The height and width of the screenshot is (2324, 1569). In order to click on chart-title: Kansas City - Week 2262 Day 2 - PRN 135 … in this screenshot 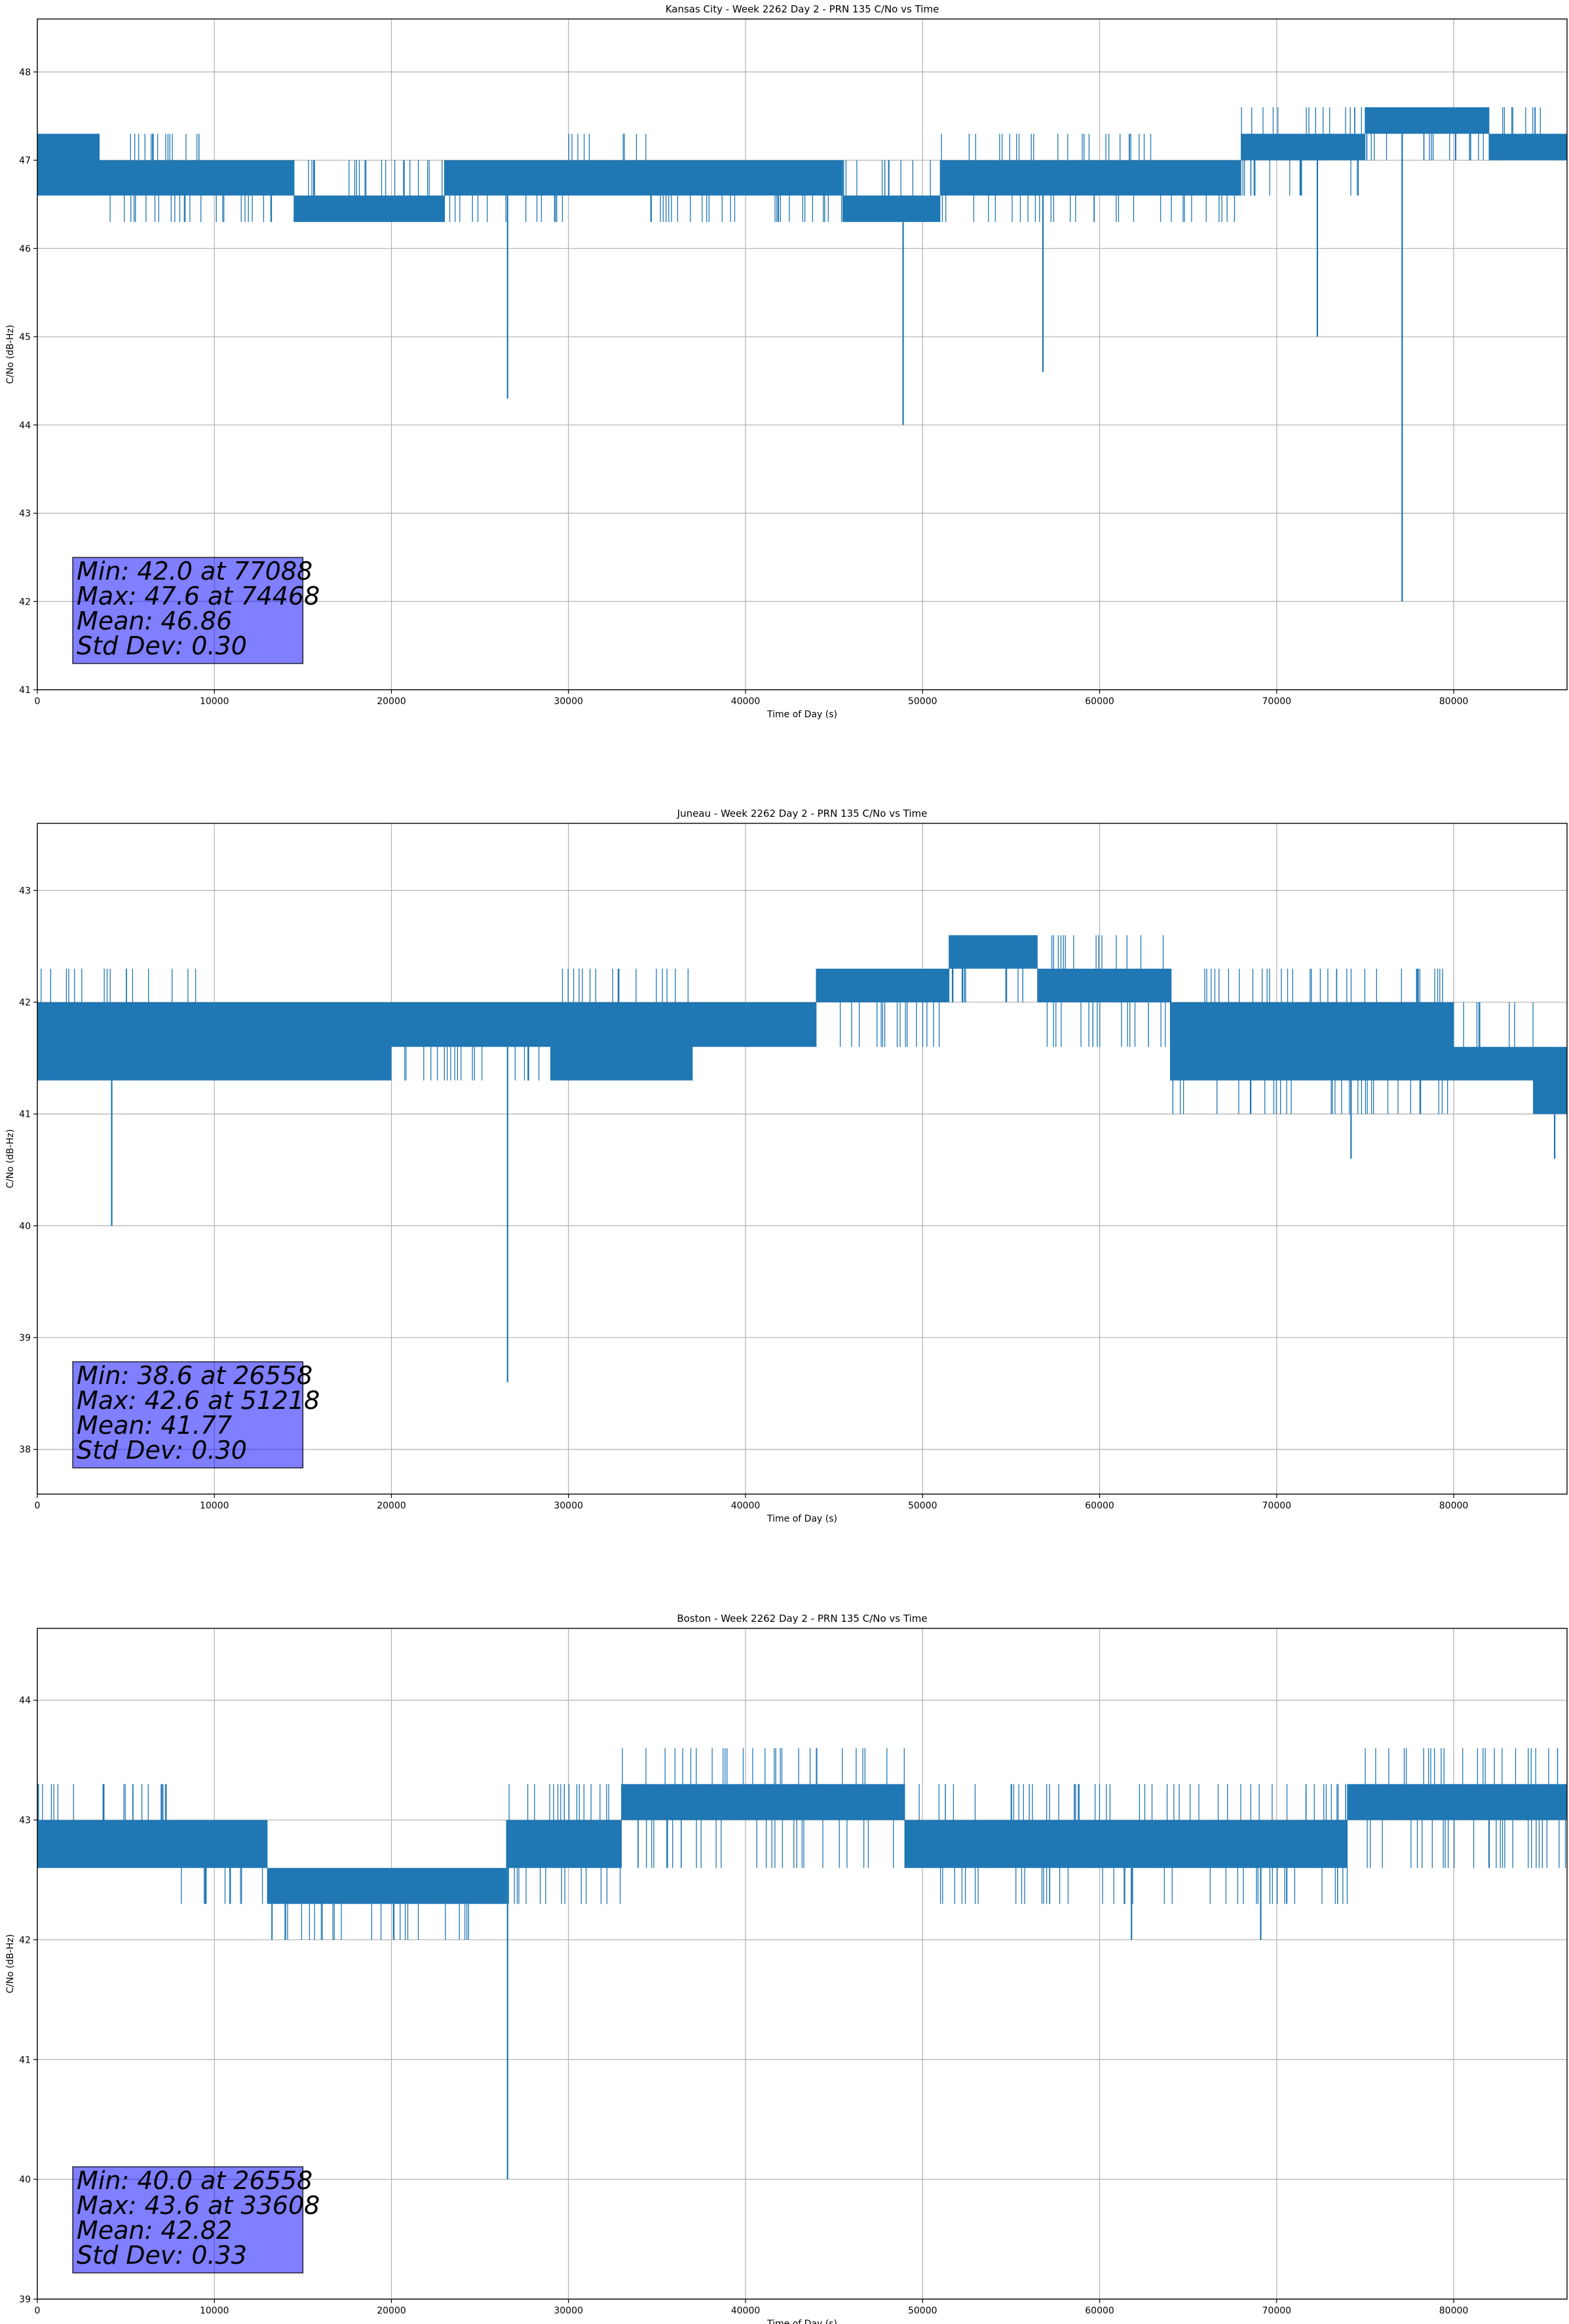, I will do `click(802, 9)`.